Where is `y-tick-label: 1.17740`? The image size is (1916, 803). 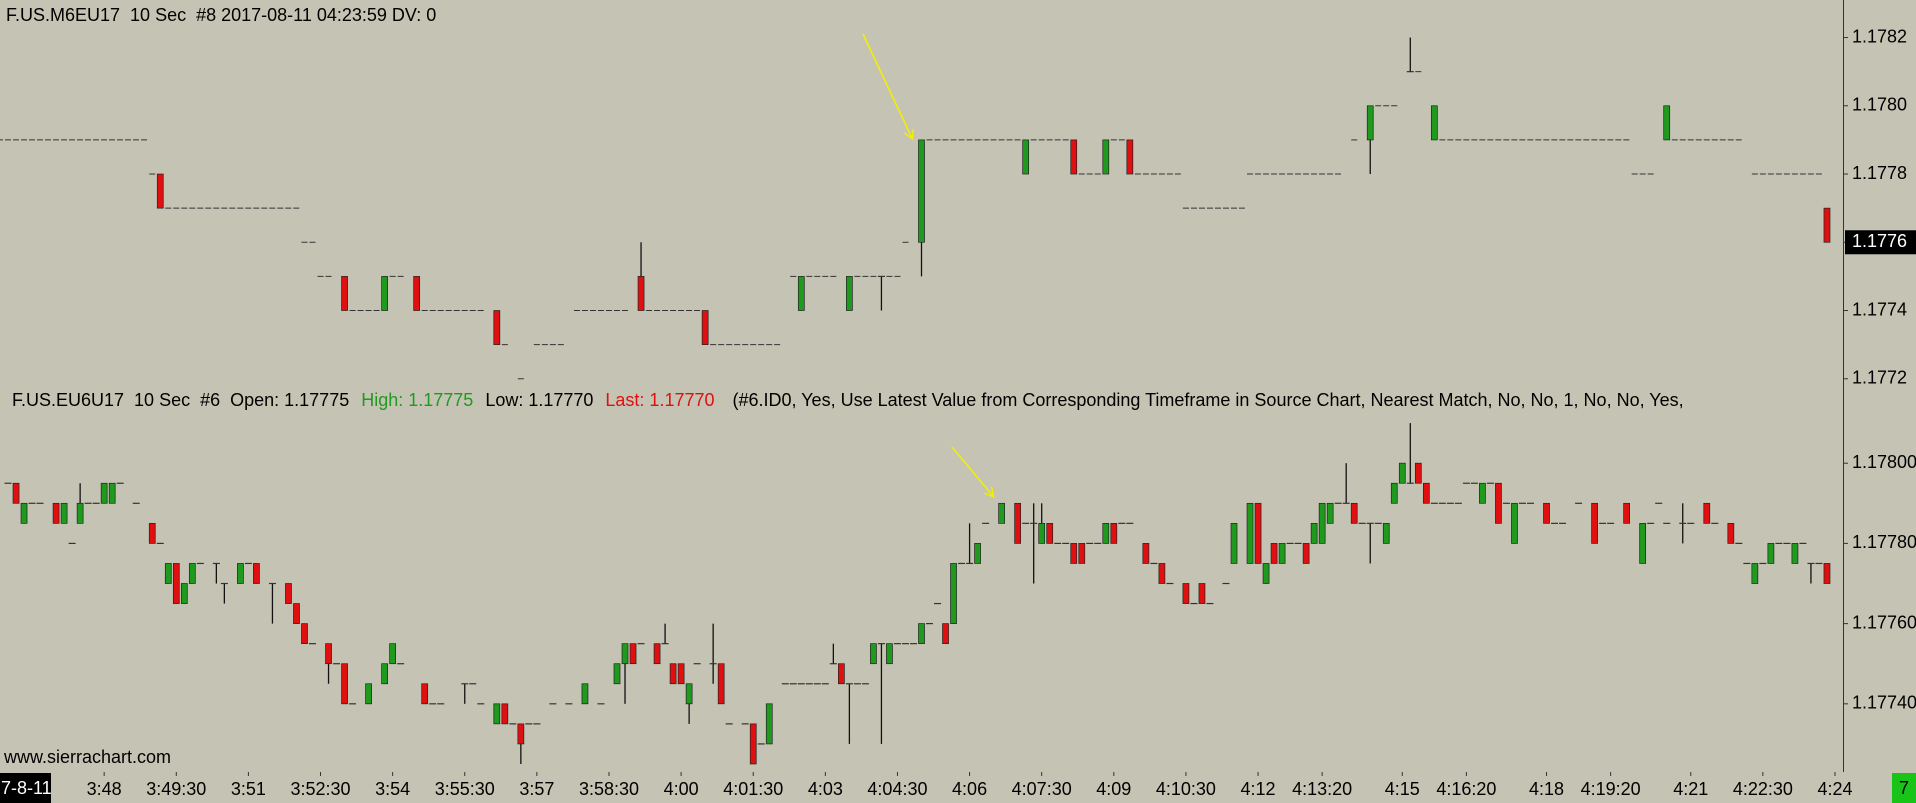 y-tick-label: 1.17740 is located at coordinates (1884, 703).